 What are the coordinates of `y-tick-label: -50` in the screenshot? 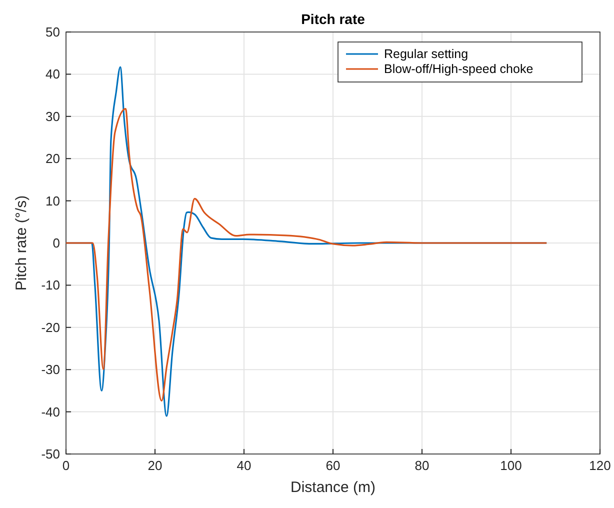 It's located at (50, 454).